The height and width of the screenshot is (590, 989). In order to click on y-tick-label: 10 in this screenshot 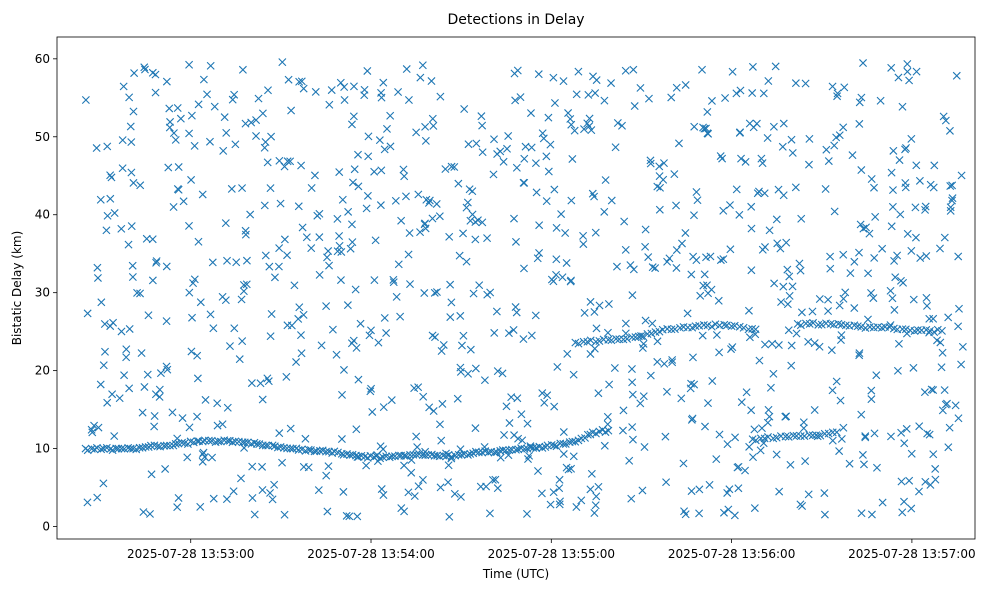, I will do `click(42, 449)`.